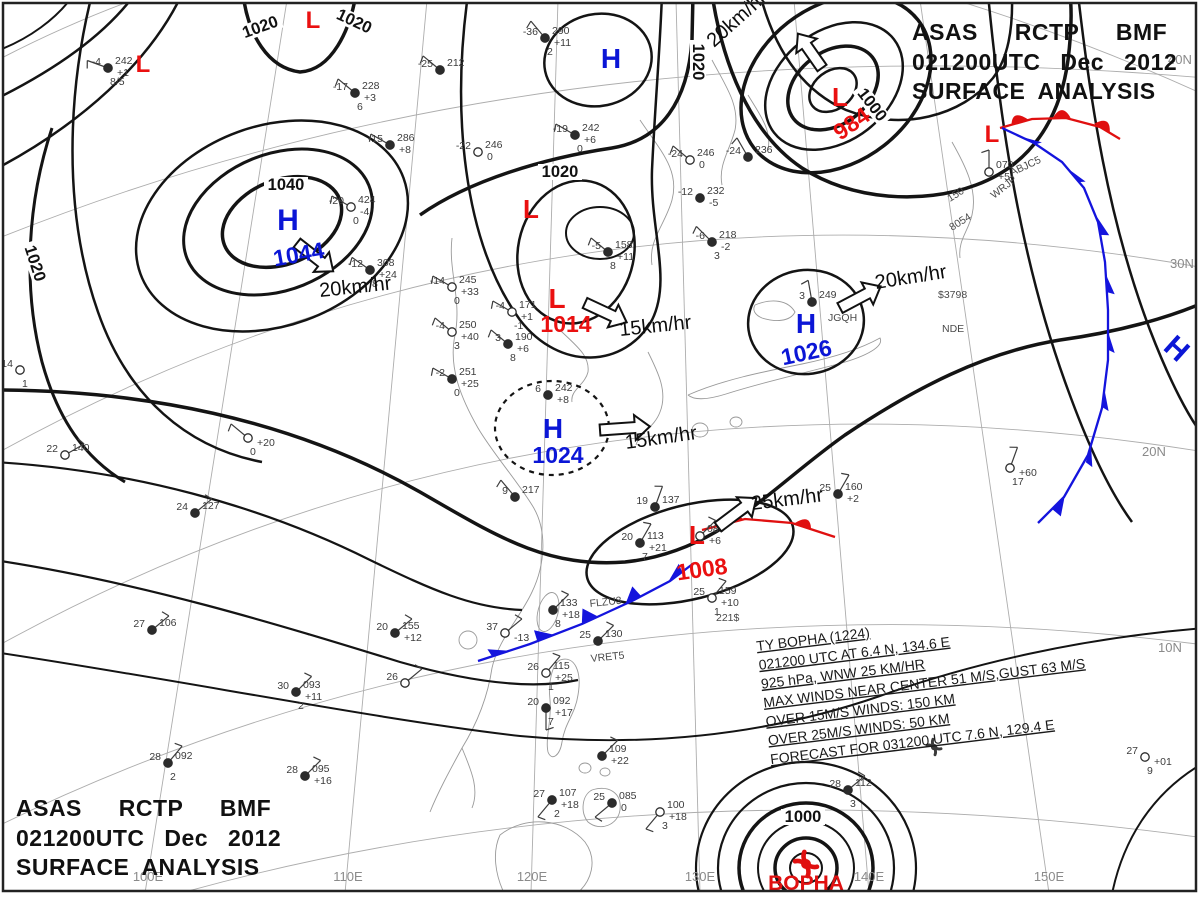 The image size is (1200, 899). I want to click on station-temp: -19, so click(560, 129).